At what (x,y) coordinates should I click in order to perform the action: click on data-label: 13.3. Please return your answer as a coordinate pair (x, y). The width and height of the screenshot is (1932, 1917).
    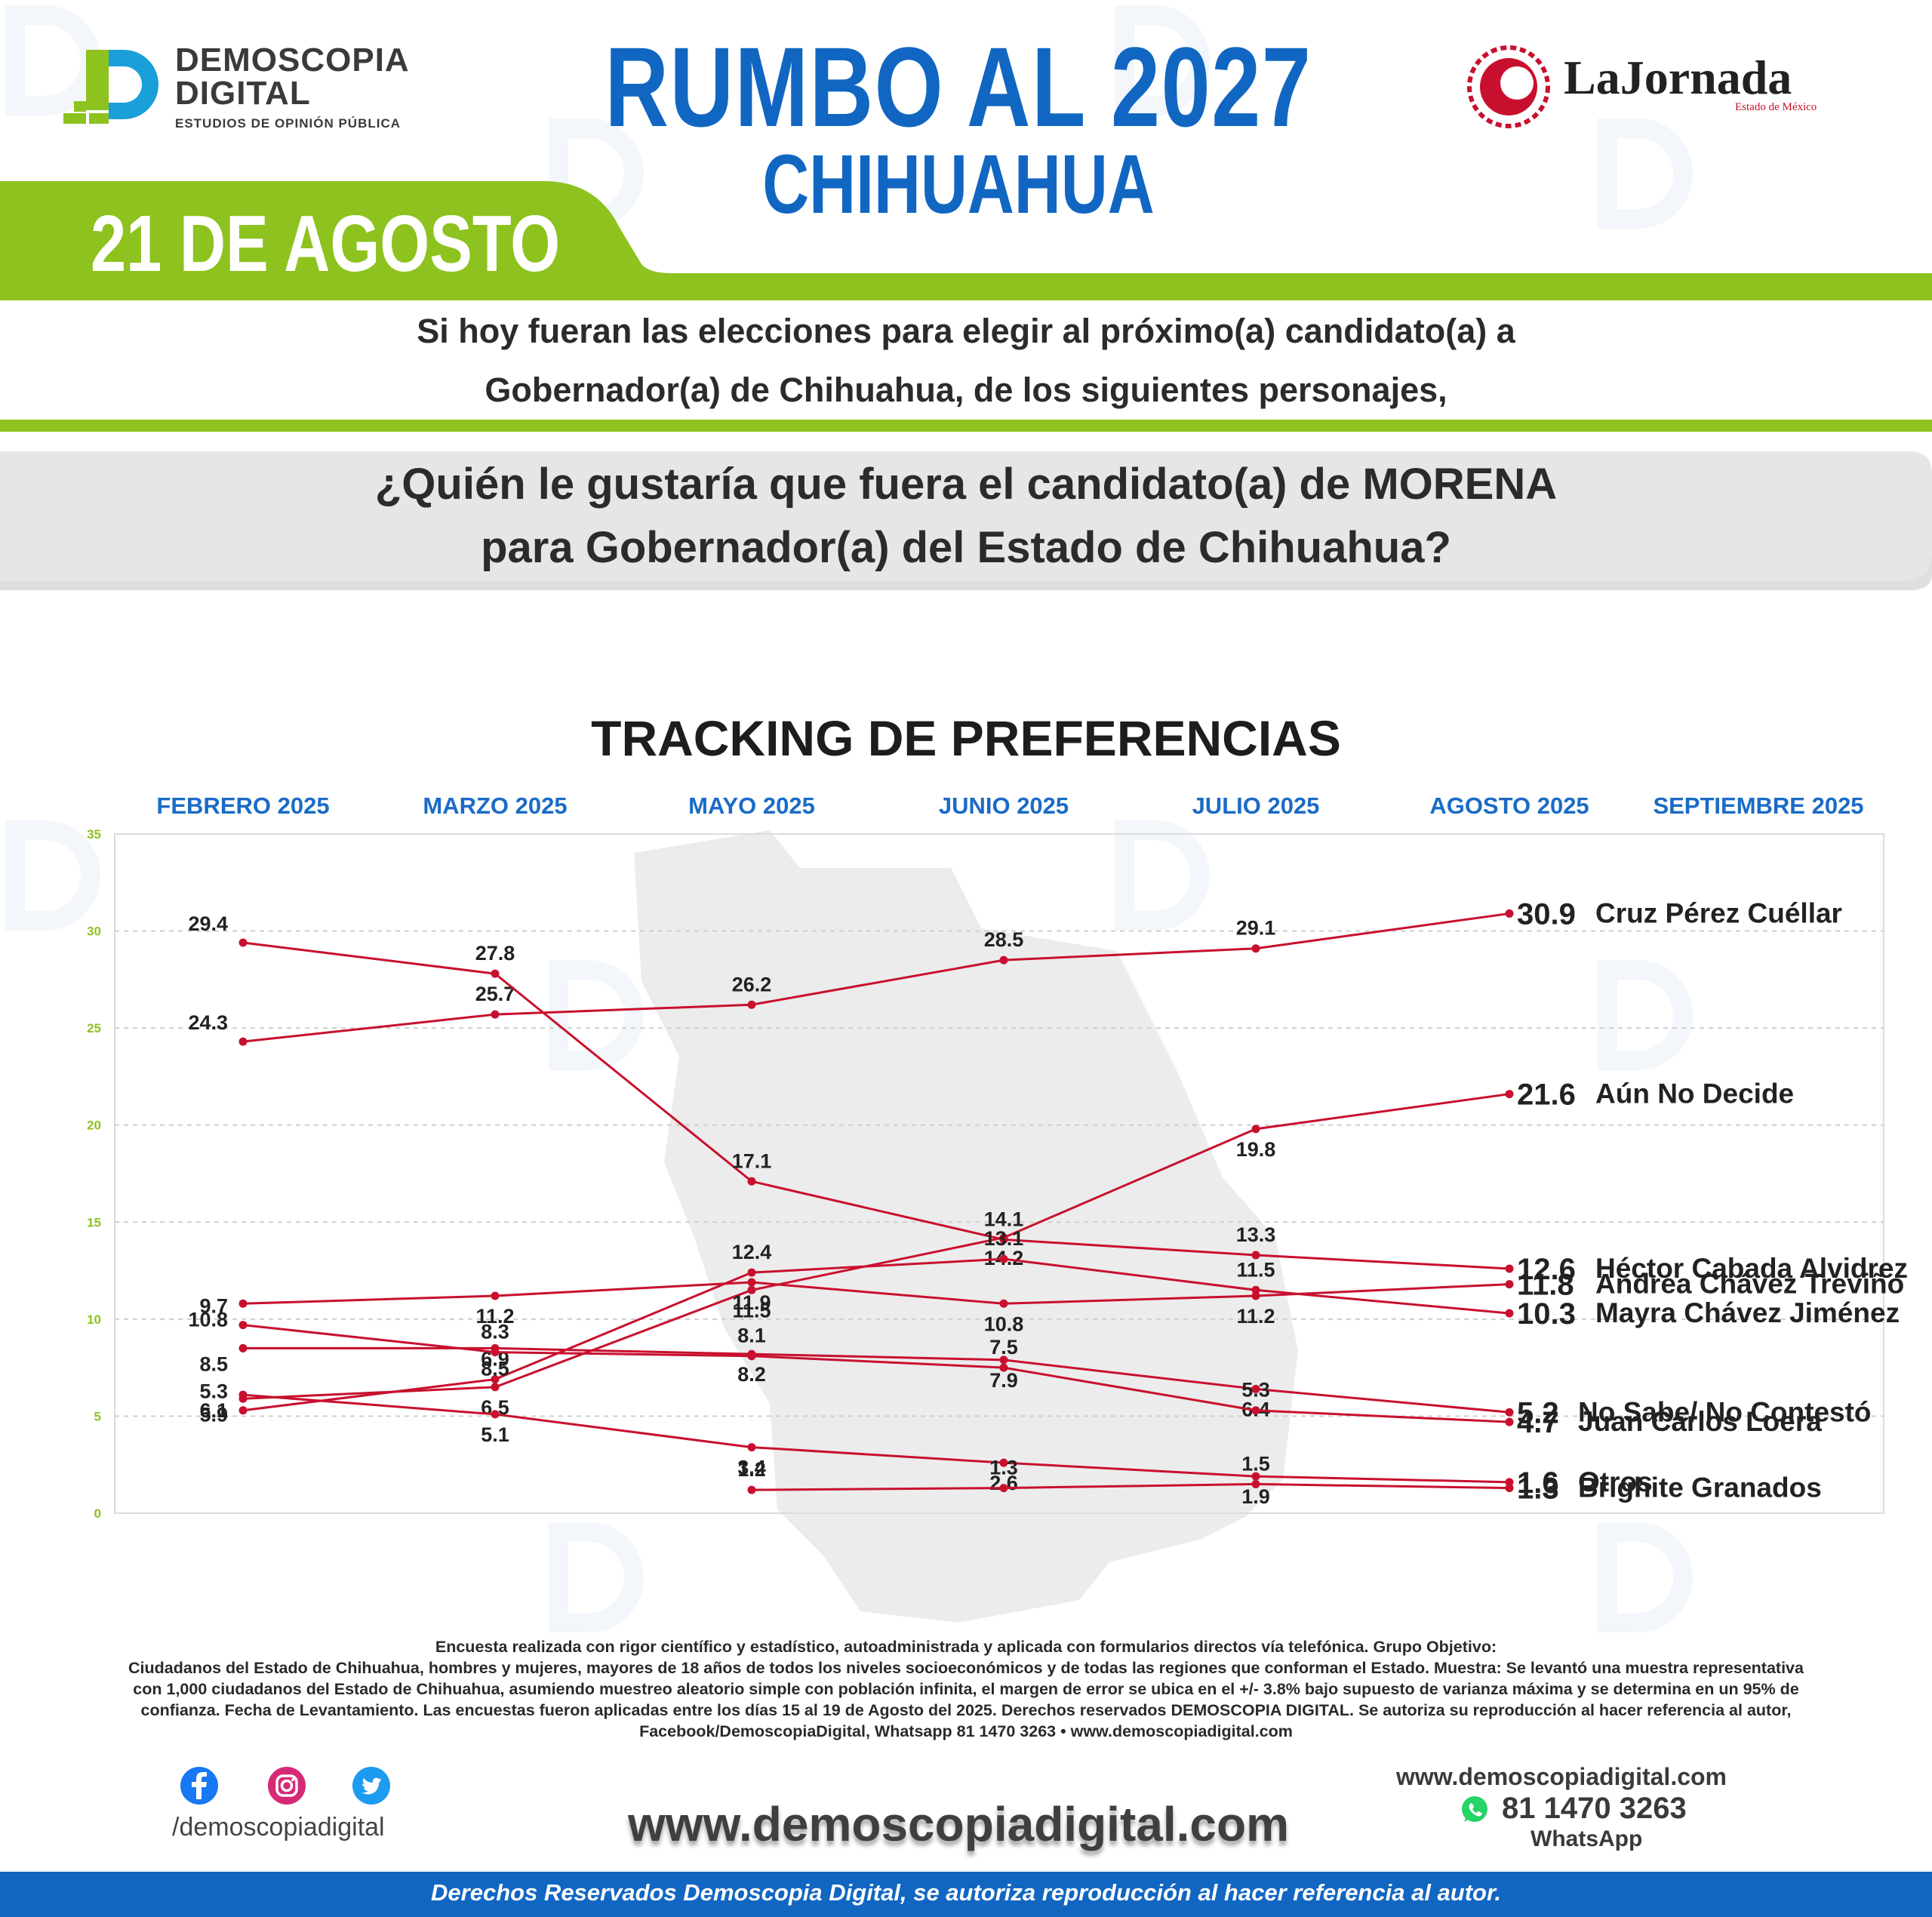
    Looking at the image, I should click on (1256, 1234).